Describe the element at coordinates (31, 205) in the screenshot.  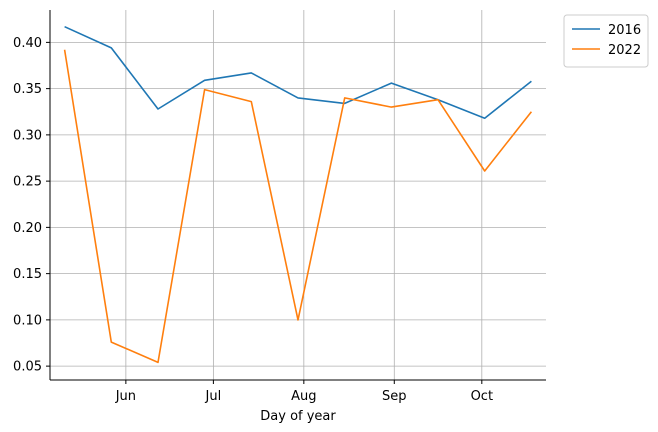
I see `y-ticks: 0.05 0.10 0.15 0.20 0.25 0.30 0.35 0.40` at that location.